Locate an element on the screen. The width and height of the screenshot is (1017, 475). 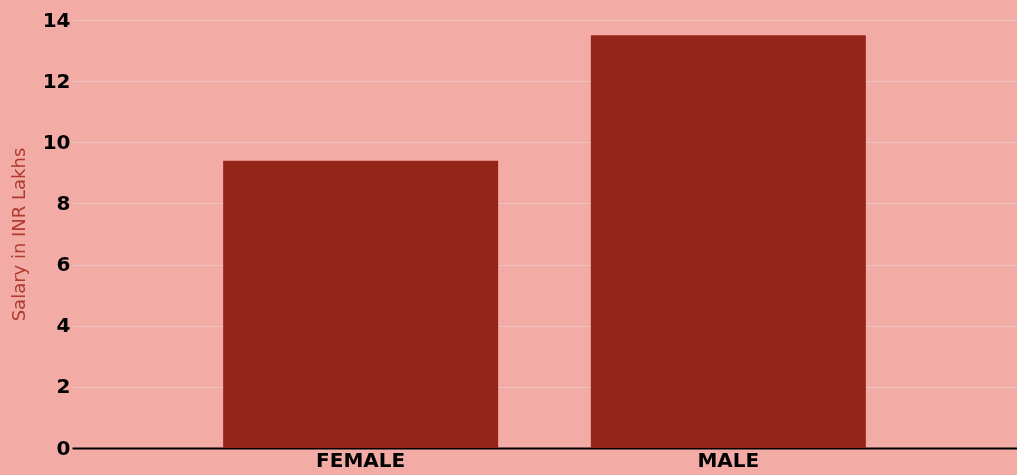
y-tick-label: 12 is located at coordinates (56, 80).